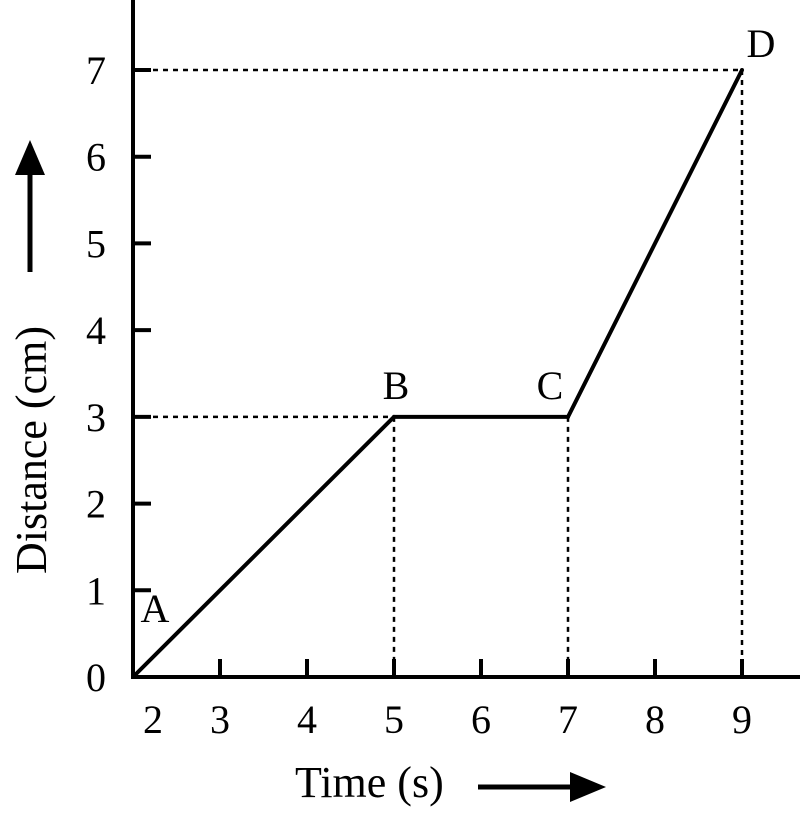 The image size is (800, 813). Describe the element at coordinates (542, 787) in the screenshot. I see `x-axis-arrow` at that location.